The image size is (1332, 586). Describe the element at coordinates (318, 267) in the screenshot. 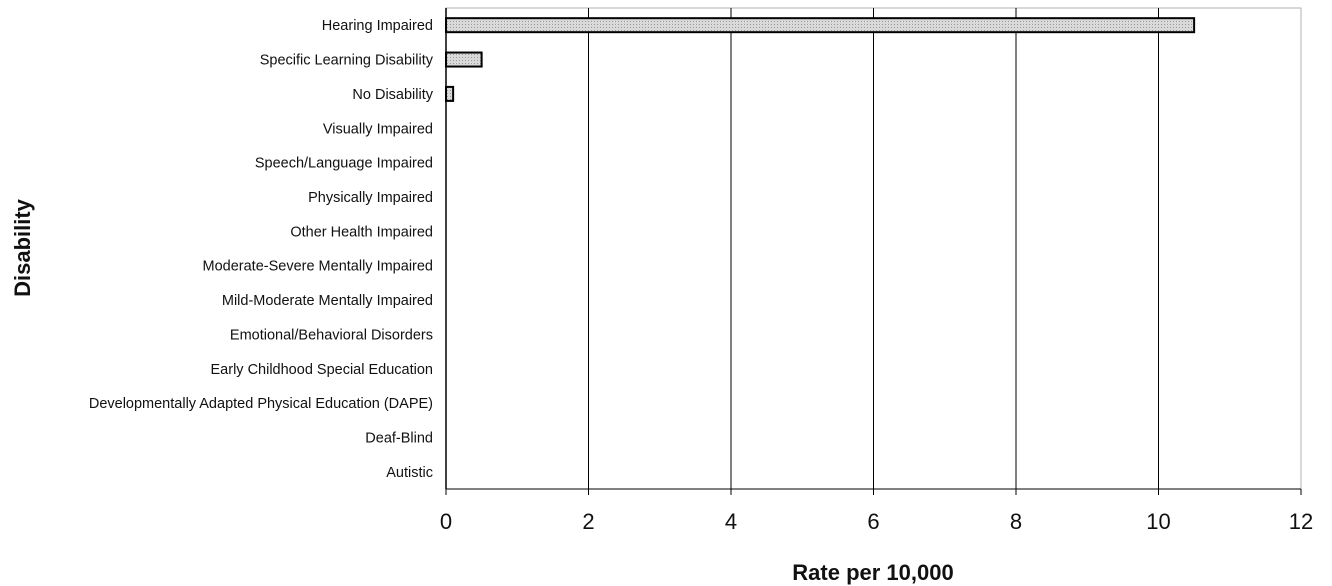

I see `category-label: Moderate-Severe Mentally Impaired` at that location.